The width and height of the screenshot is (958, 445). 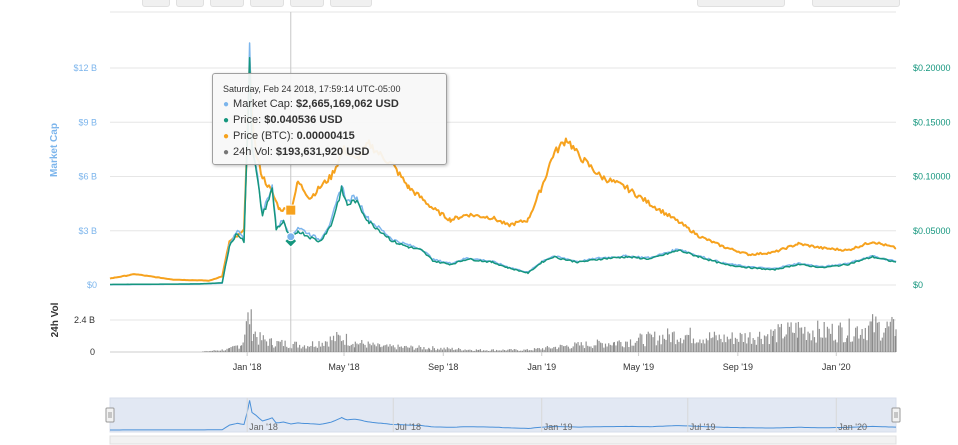 I want to click on x-axis-tick-label: Jan '20, so click(x=836, y=367).